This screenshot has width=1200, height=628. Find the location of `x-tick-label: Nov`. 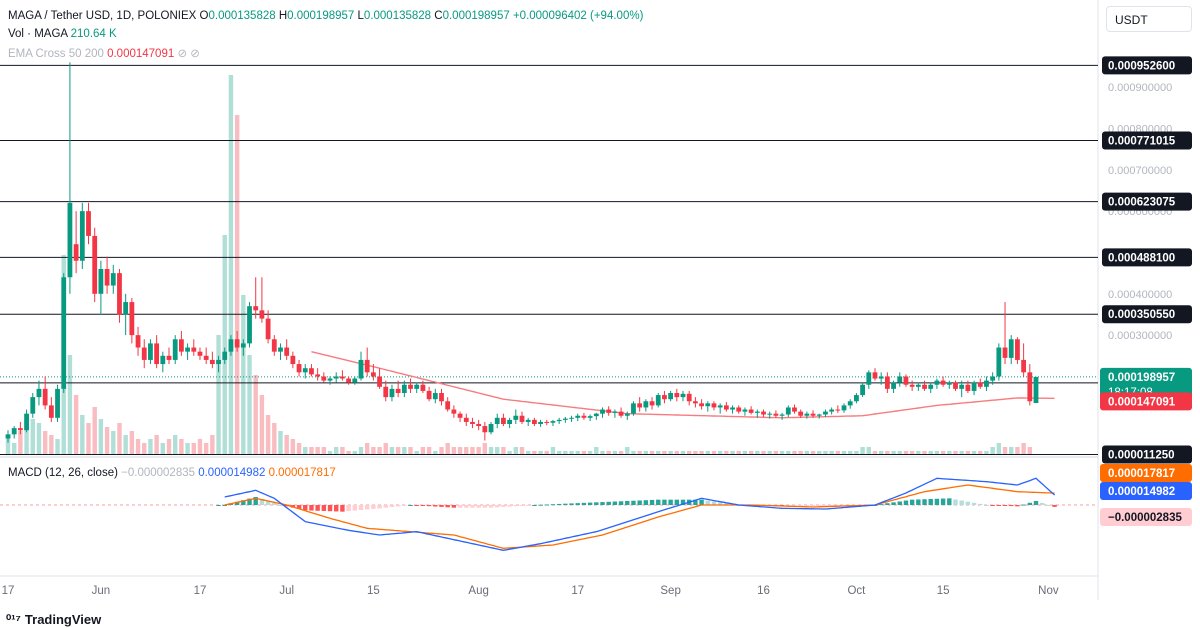

x-tick-label: Nov is located at coordinates (1048, 591).